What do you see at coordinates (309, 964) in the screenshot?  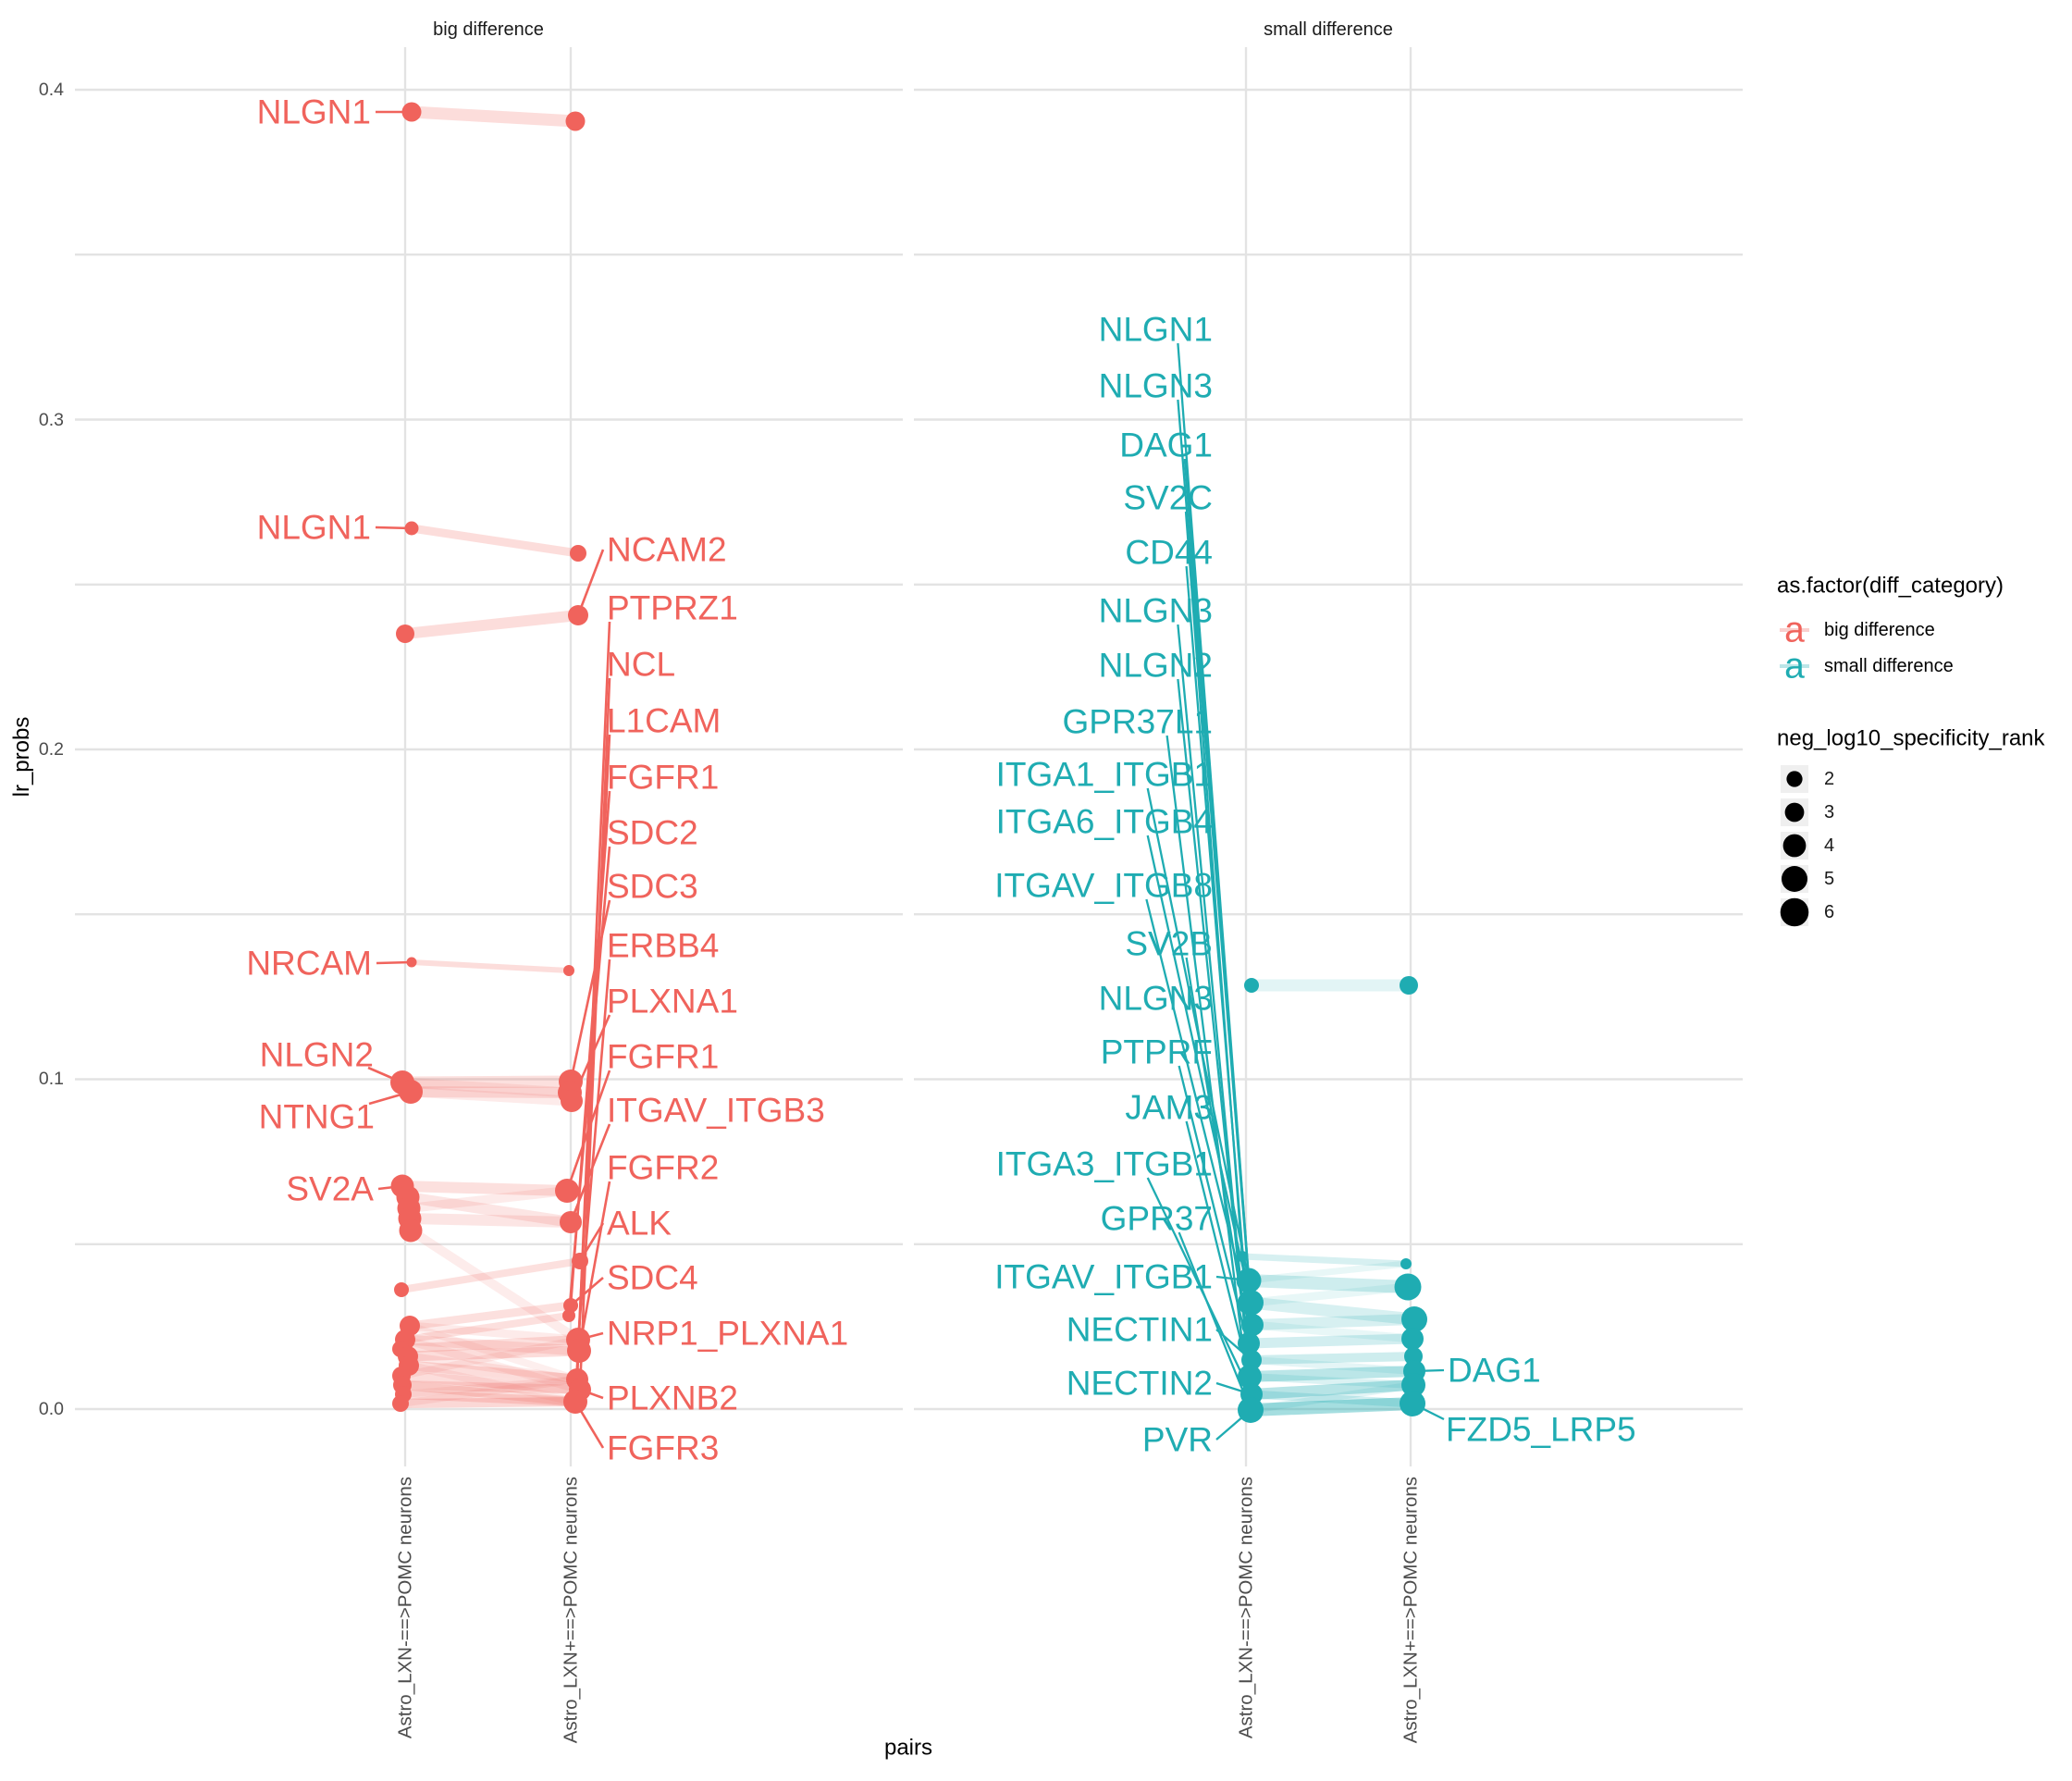 I see `svg-text: NRCAM` at bounding box center [309, 964].